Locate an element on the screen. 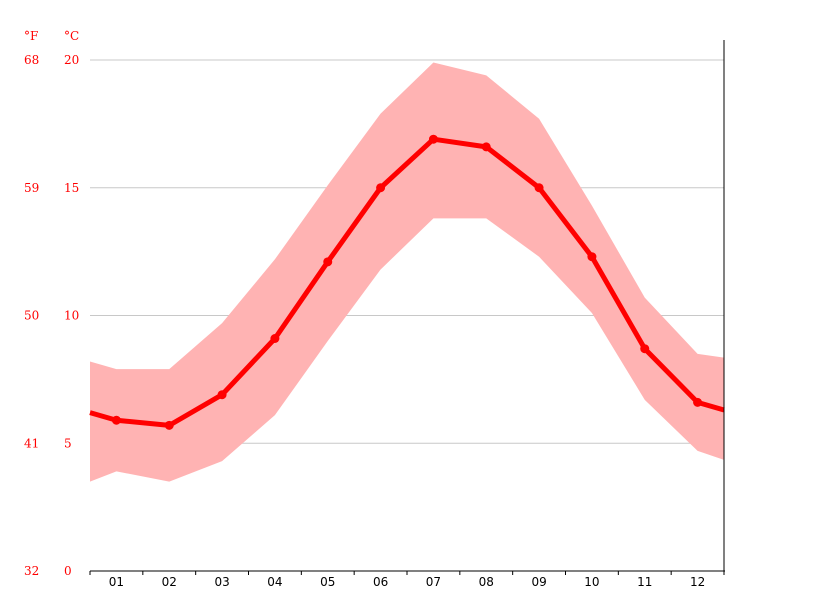 The width and height of the screenshot is (815, 611). month-label-04: 04 is located at coordinates (274, 582).